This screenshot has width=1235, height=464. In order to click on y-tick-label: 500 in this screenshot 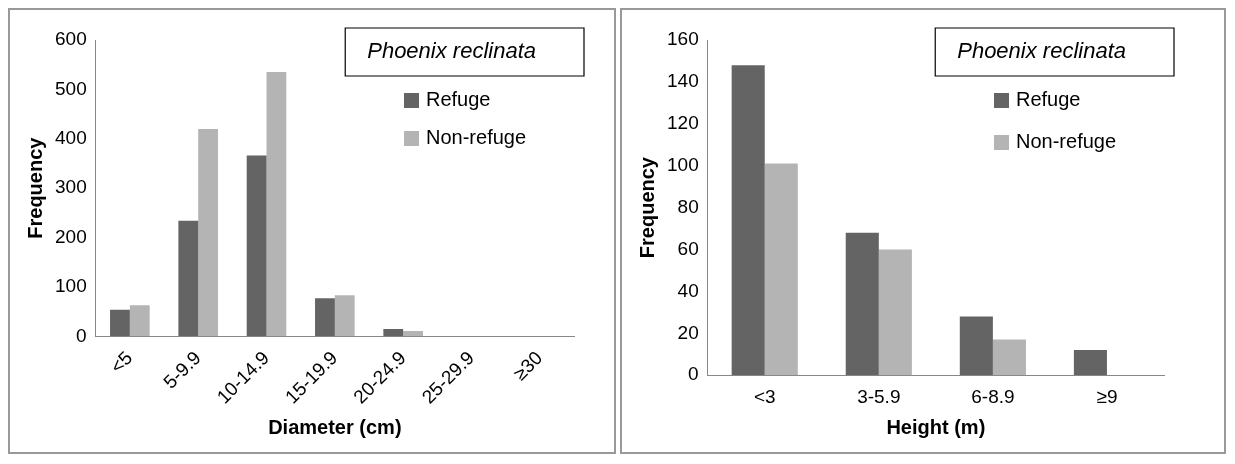, I will do `click(71, 88)`.